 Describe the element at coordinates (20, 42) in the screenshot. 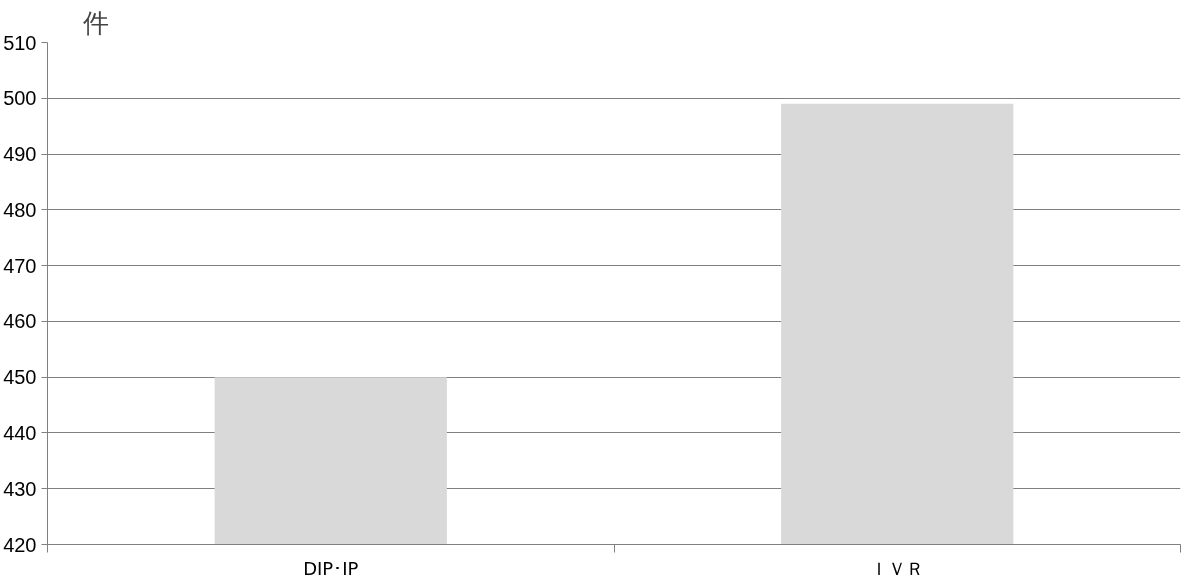

I see `y-tick-label: 510` at that location.